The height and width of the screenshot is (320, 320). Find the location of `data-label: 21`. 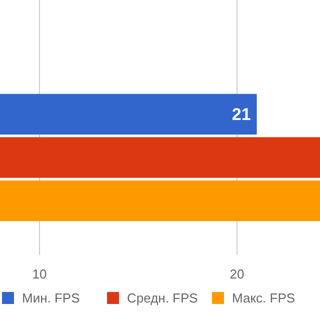

data-label: 21 is located at coordinates (241, 114).